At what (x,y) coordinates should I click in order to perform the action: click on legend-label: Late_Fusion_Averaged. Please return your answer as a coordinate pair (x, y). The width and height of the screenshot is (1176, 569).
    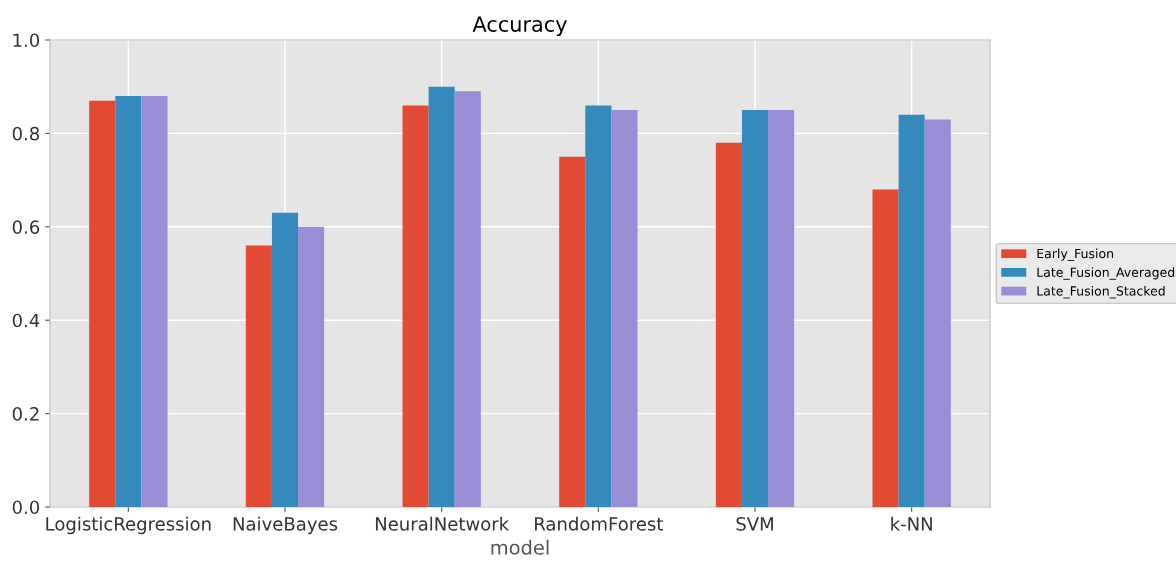
    Looking at the image, I should click on (1106, 273).